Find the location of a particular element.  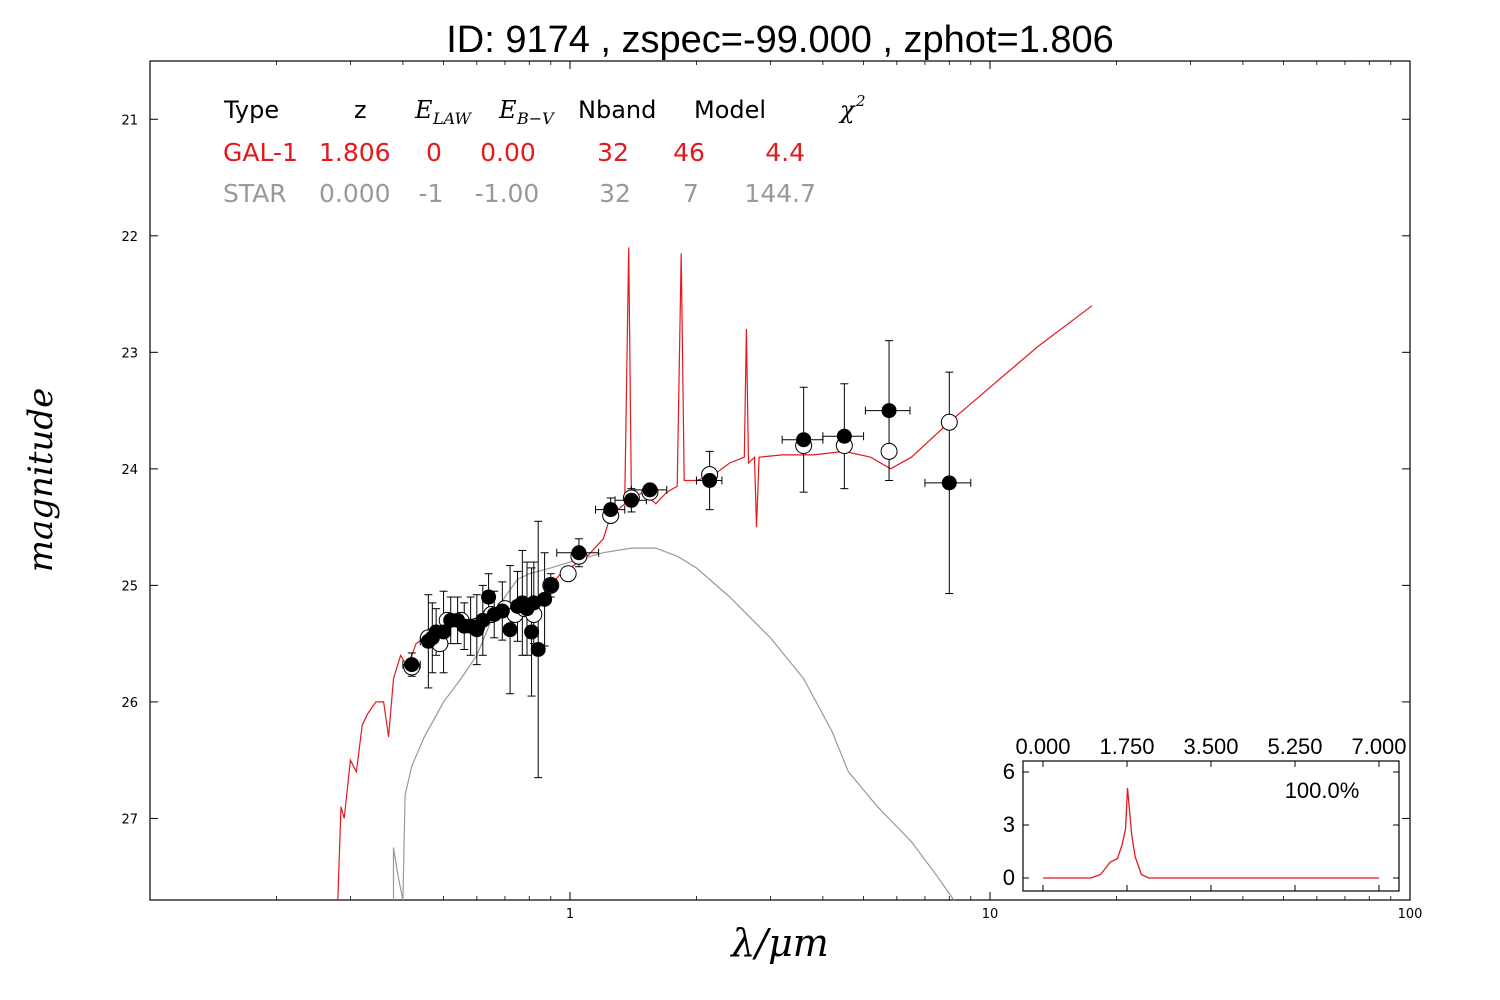

header-z: z is located at coordinates (360, 110).